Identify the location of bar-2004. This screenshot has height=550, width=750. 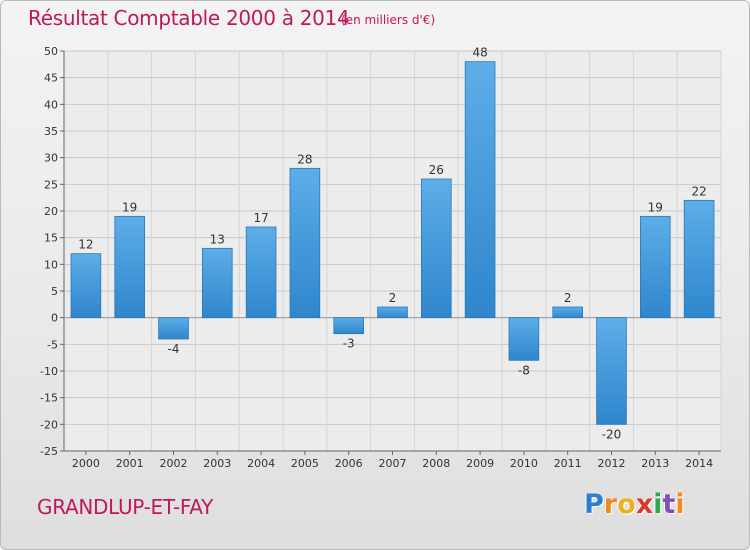
(261, 272).